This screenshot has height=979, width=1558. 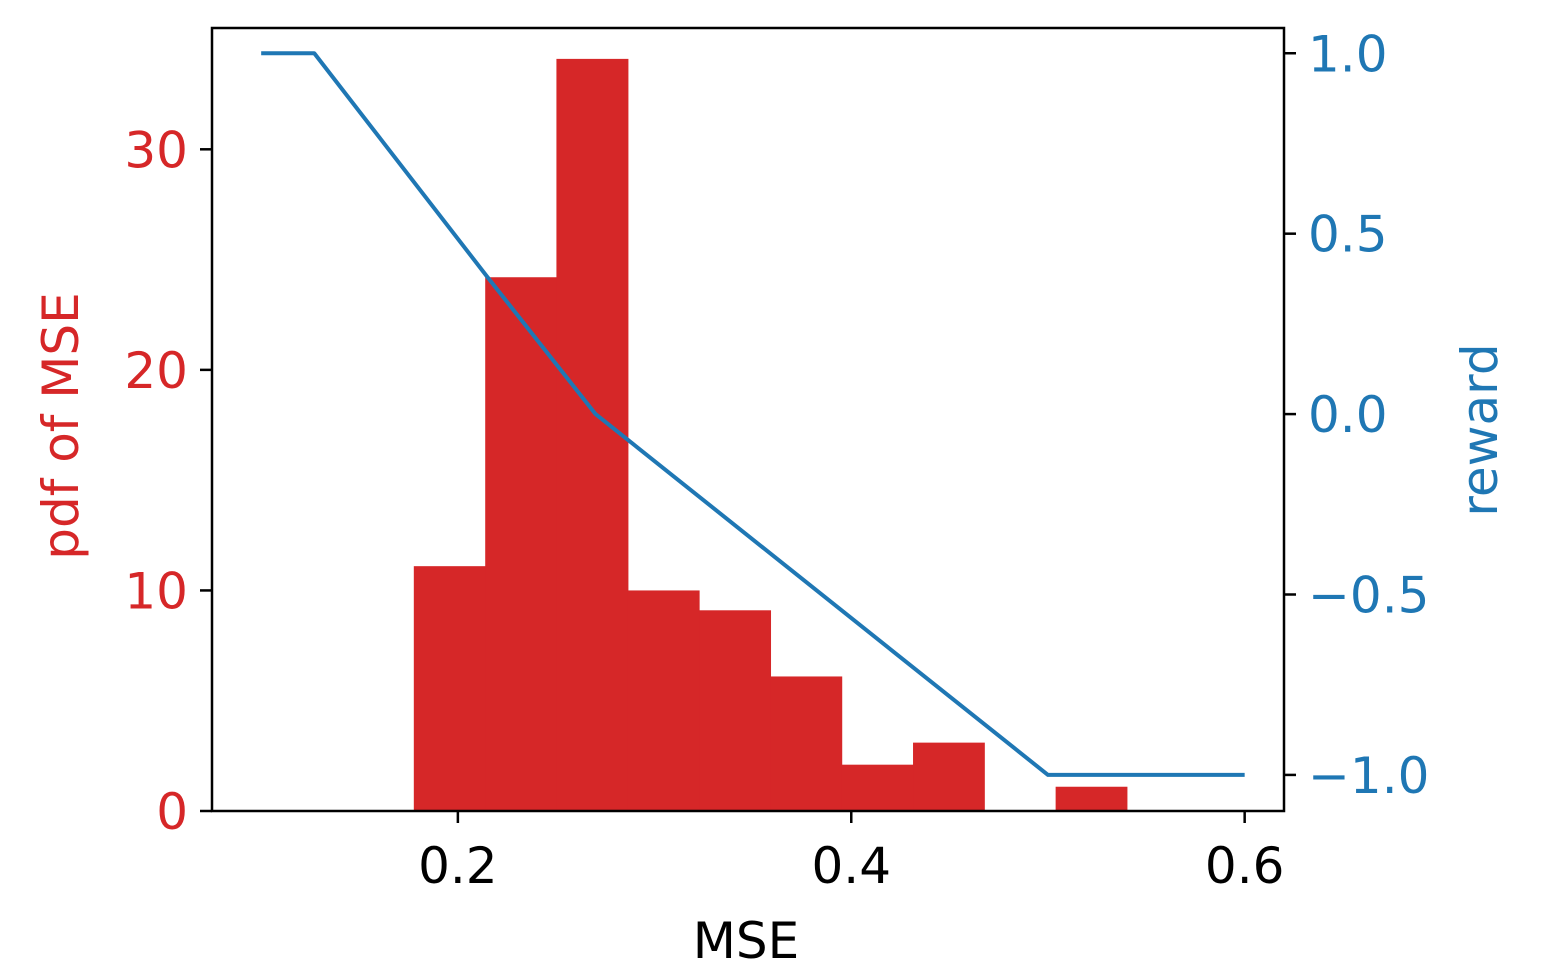 What do you see at coordinates (156, 591) in the screenshot?
I see `left-y-tick-label: 10` at bounding box center [156, 591].